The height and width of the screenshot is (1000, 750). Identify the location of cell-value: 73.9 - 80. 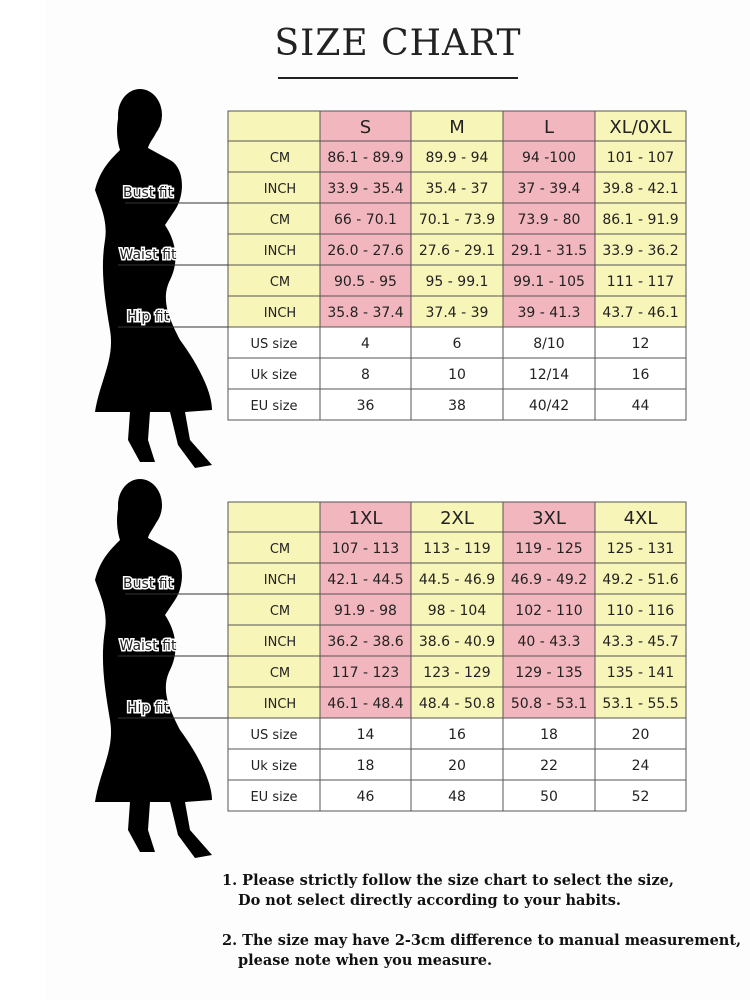
(549, 220).